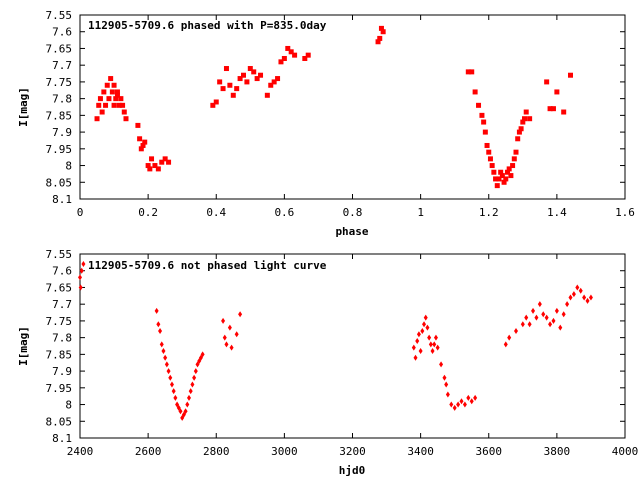  What do you see at coordinates (80, 451) in the screenshot?
I see `x-tick-label: 2400` at bounding box center [80, 451].